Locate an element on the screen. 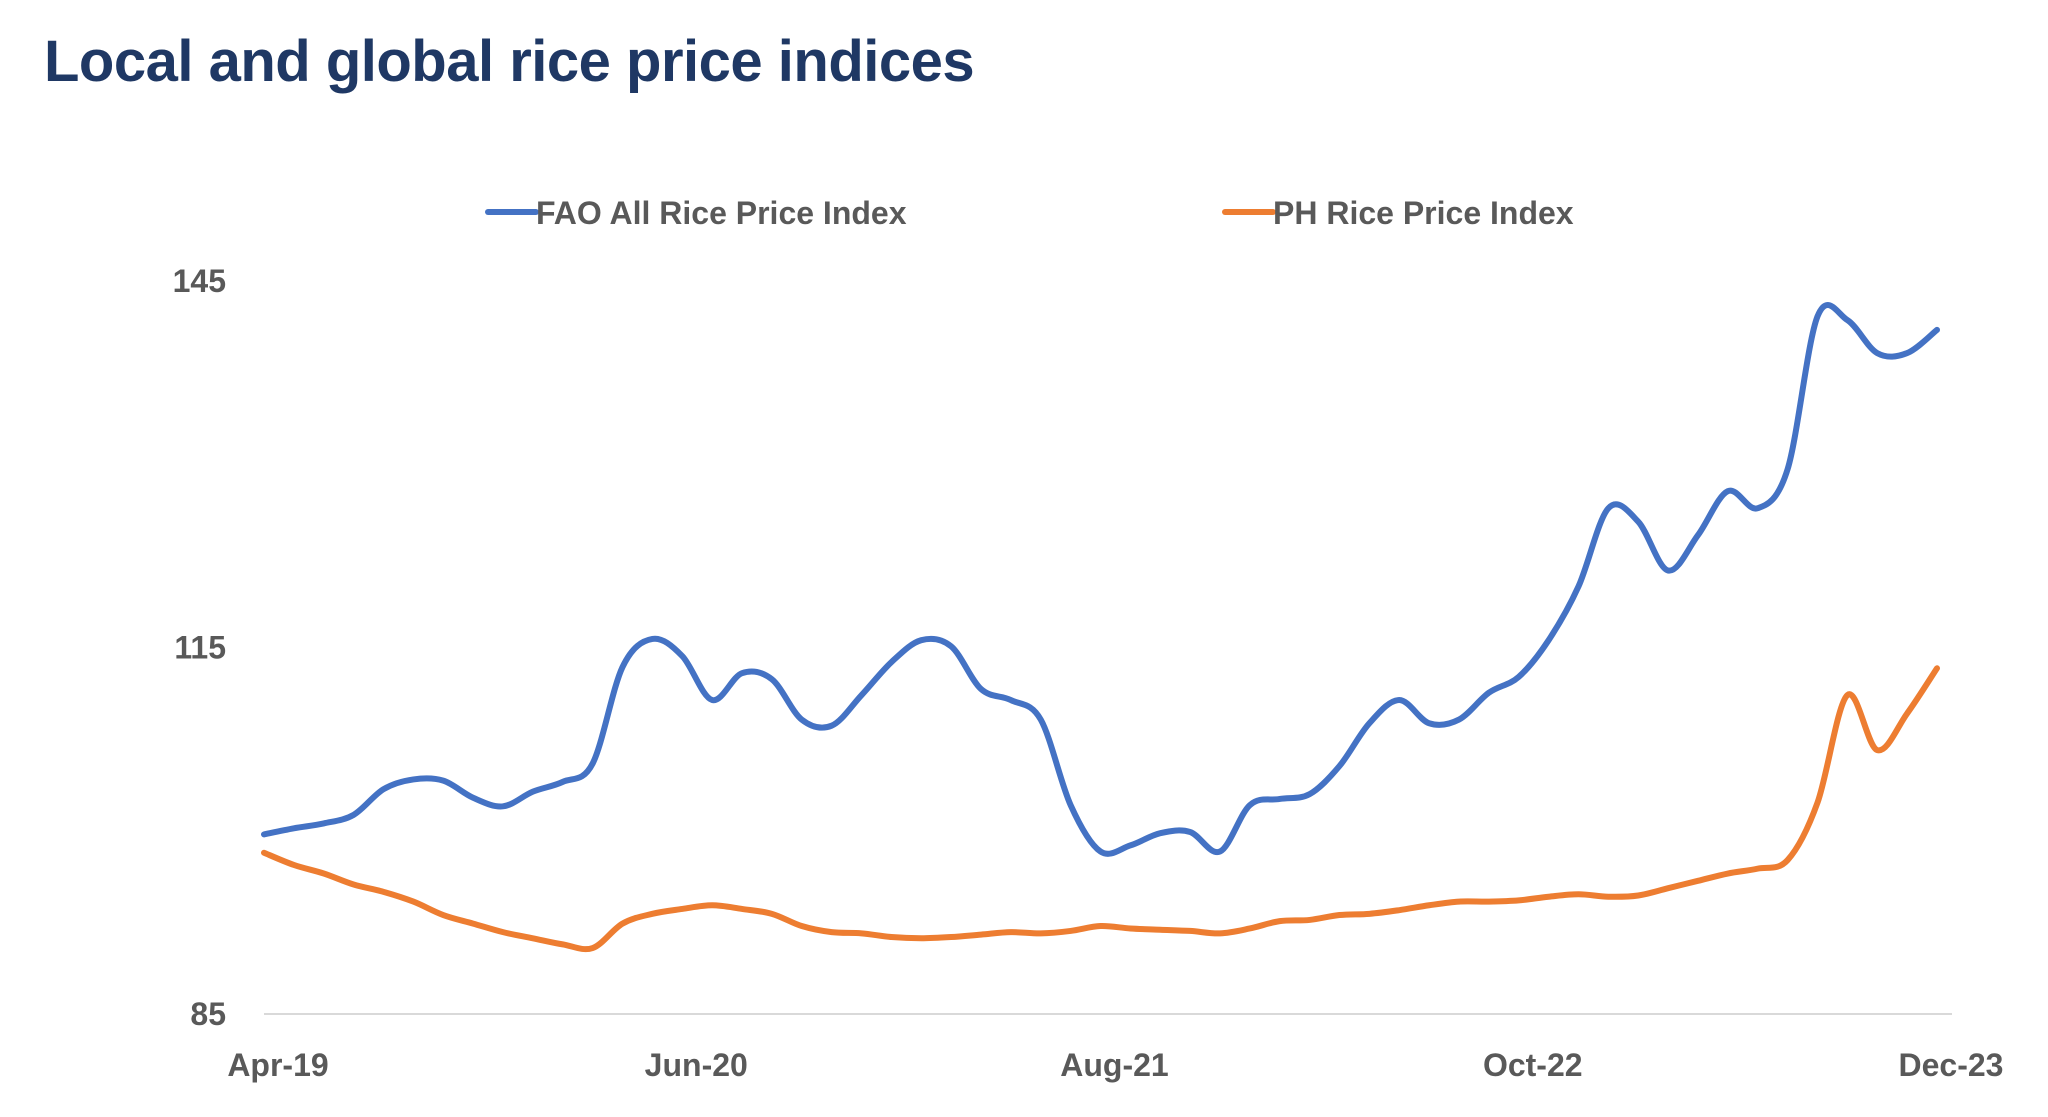 The height and width of the screenshot is (1117, 2048). legend-label: FAO All Rice Price Index is located at coordinates (721, 213).